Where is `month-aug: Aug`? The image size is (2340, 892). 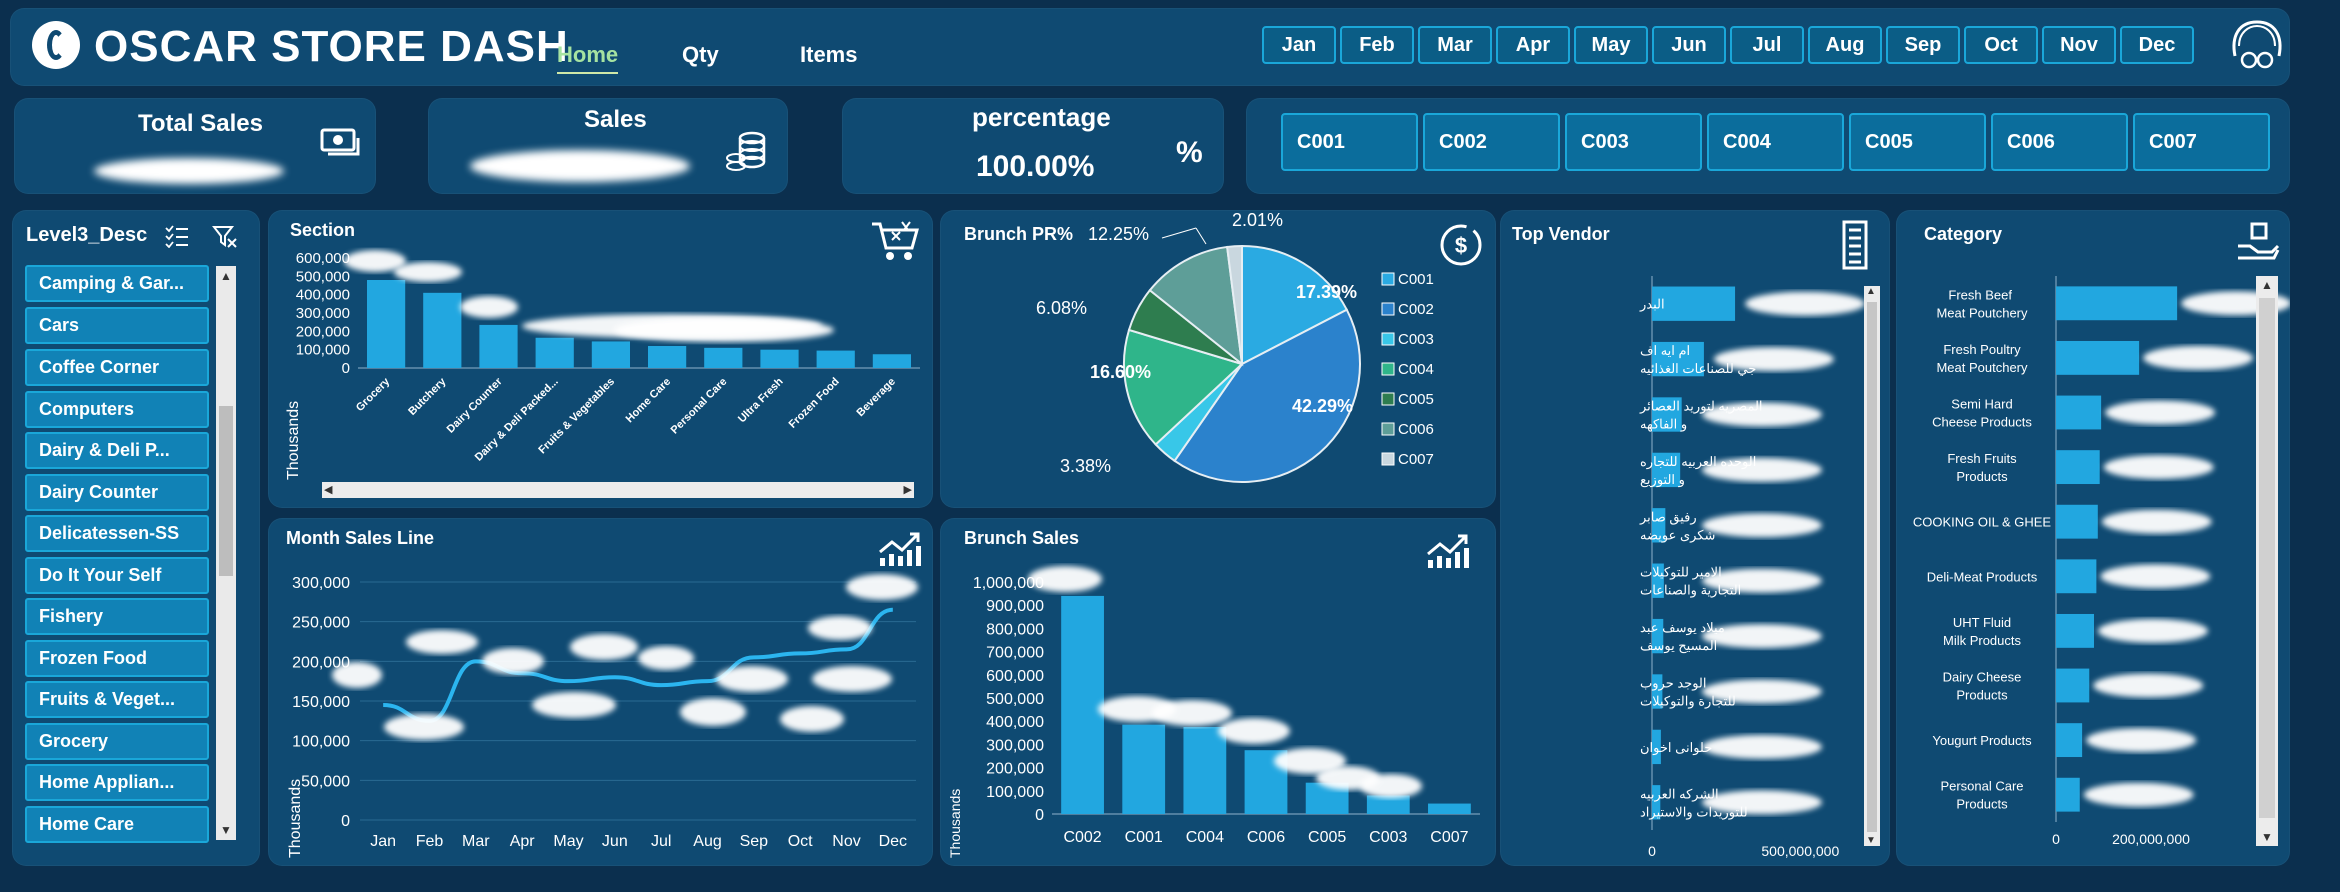
month-aug: Aug is located at coordinates (1845, 45).